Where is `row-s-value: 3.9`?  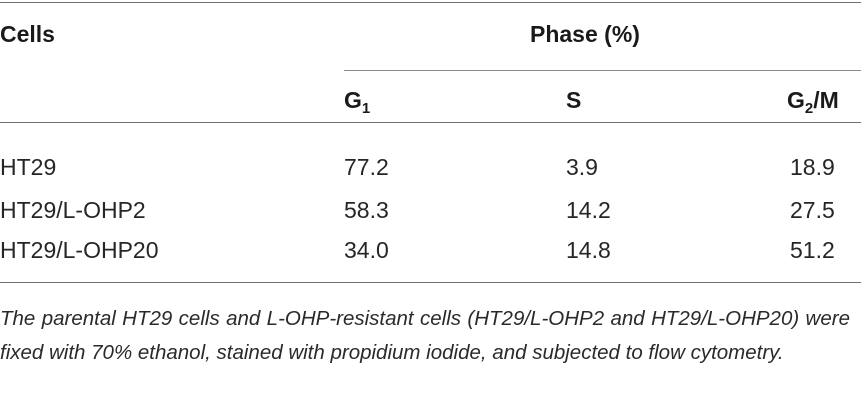 row-s-value: 3.9 is located at coordinates (582, 167).